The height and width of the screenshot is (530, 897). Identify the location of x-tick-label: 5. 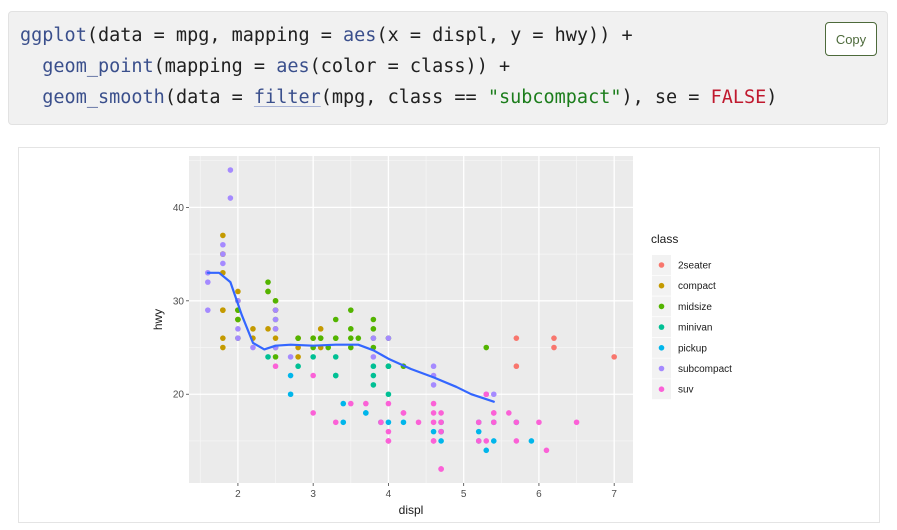
(464, 494).